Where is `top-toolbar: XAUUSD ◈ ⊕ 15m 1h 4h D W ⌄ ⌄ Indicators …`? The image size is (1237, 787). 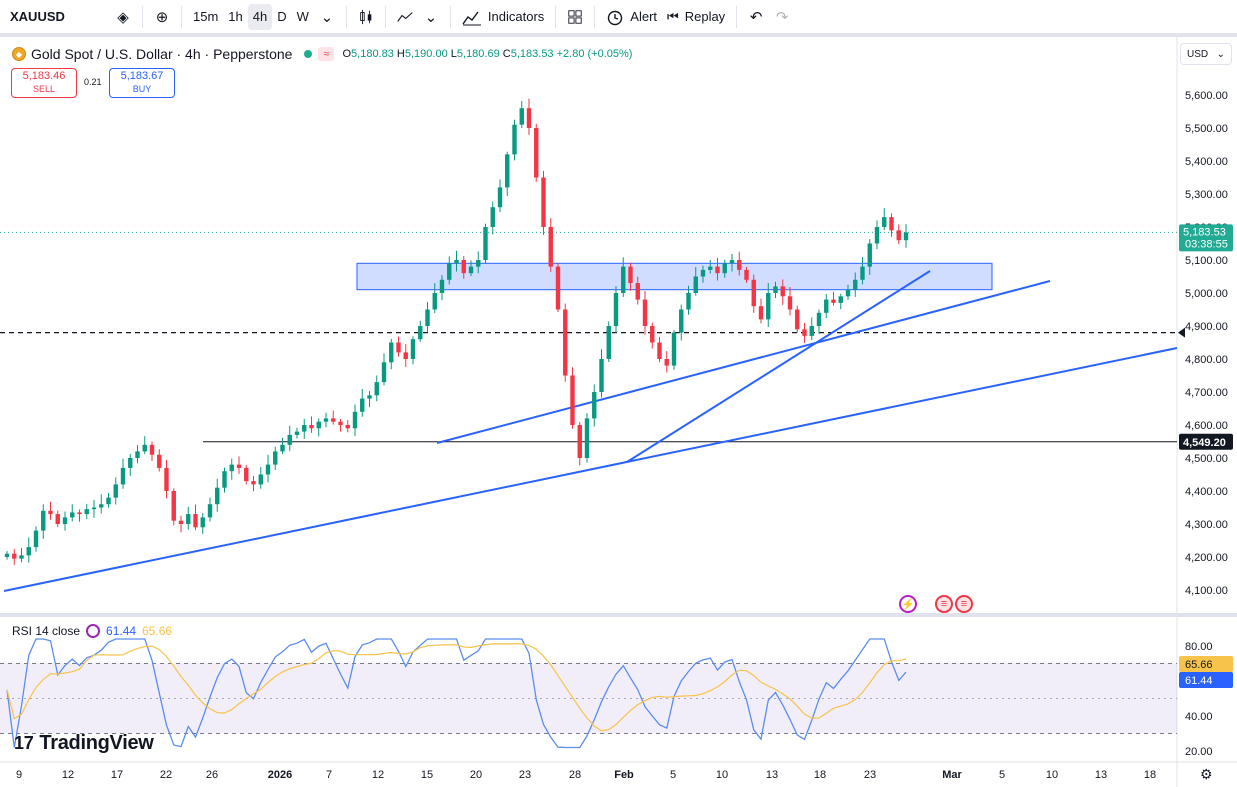
top-toolbar: XAUUSD ◈ ⊕ 15m 1h 4h D W ⌄ ⌄ Indicators … is located at coordinates (618, 18).